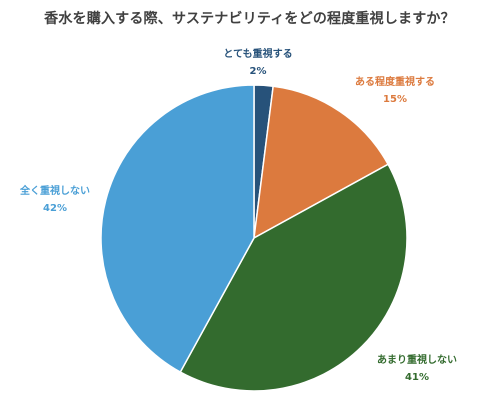  Describe the element at coordinates (249, 19) in the screenshot. I see `chart-title: 香水を購入する際、サステナビリティをどの程度重視しますか？` at that location.